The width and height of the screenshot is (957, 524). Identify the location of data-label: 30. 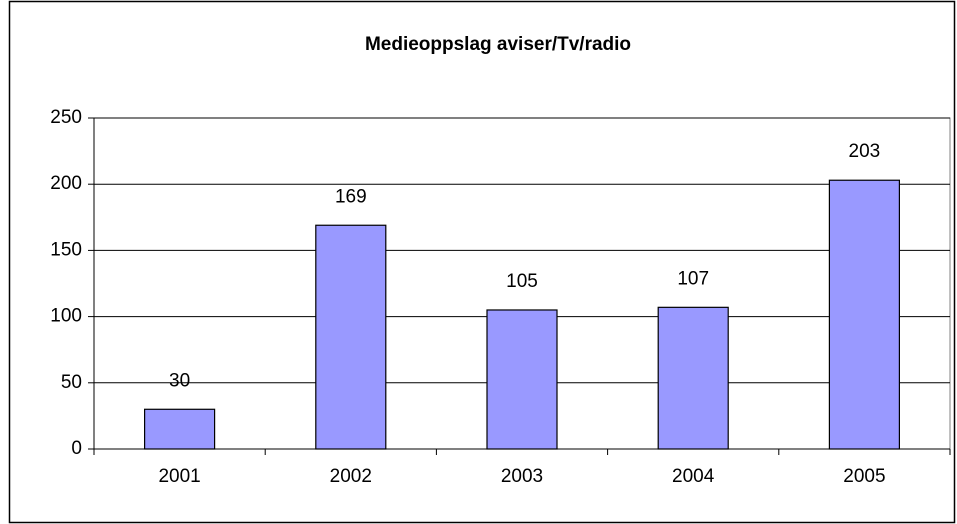
(179, 380).